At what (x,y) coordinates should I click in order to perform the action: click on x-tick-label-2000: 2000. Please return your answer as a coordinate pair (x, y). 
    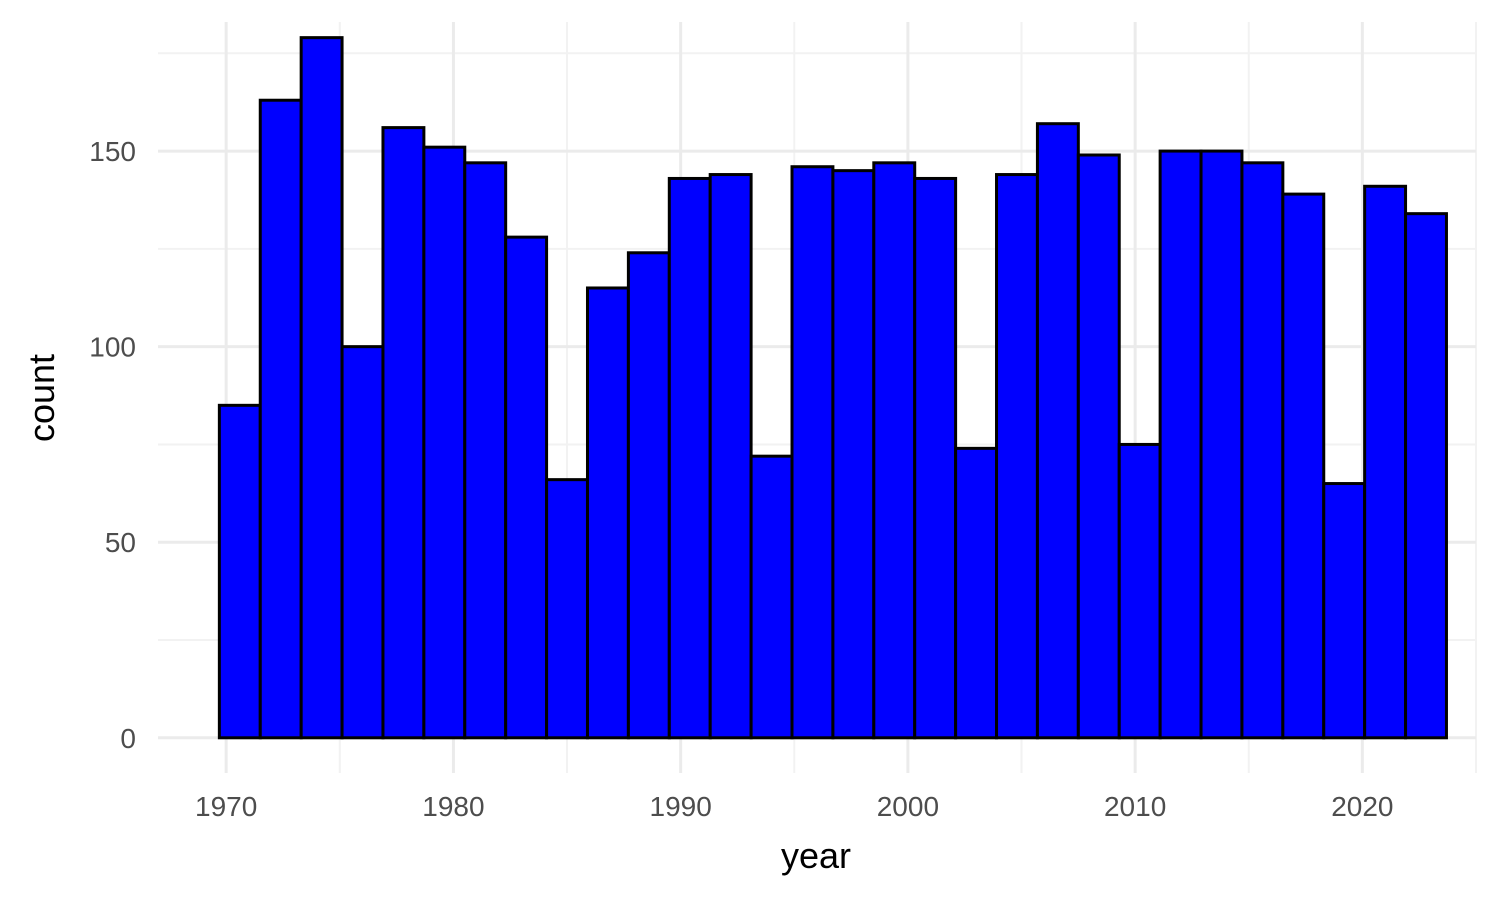
    Looking at the image, I should click on (908, 806).